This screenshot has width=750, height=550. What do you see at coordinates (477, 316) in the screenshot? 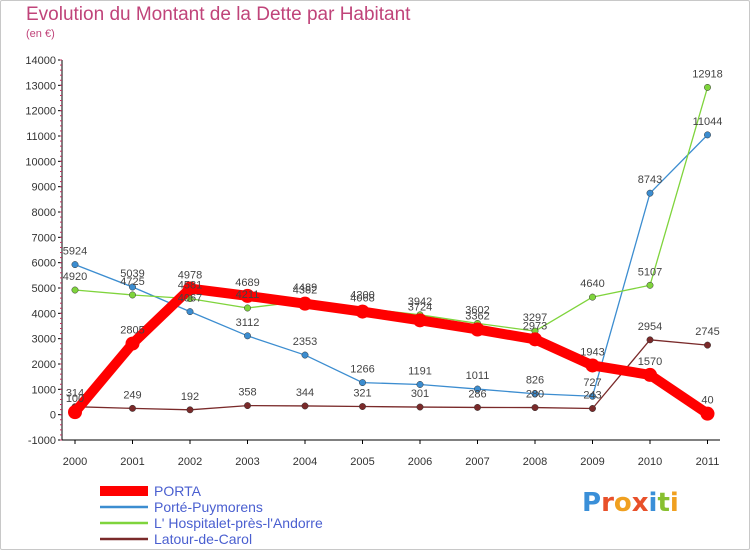
I see `data-label: 3362` at bounding box center [477, 316].